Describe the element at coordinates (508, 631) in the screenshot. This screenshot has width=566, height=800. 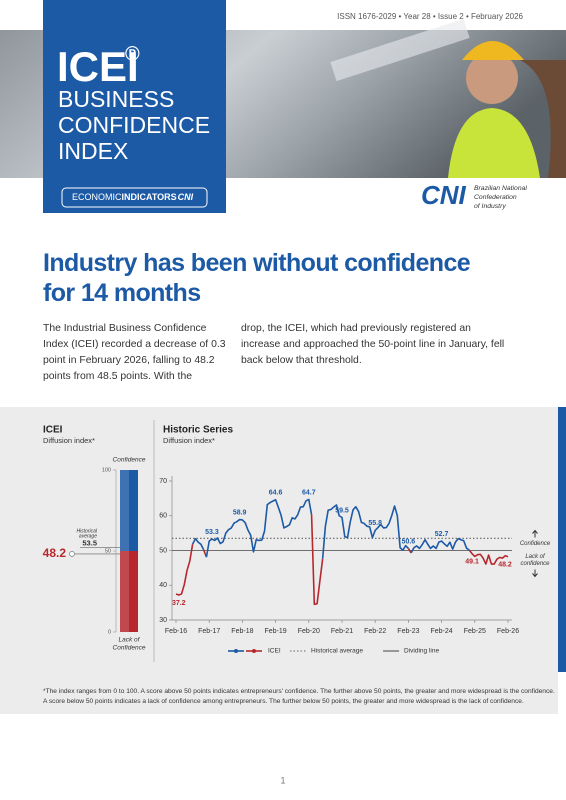
I see `x-tick-label: Feb-26` at that location.